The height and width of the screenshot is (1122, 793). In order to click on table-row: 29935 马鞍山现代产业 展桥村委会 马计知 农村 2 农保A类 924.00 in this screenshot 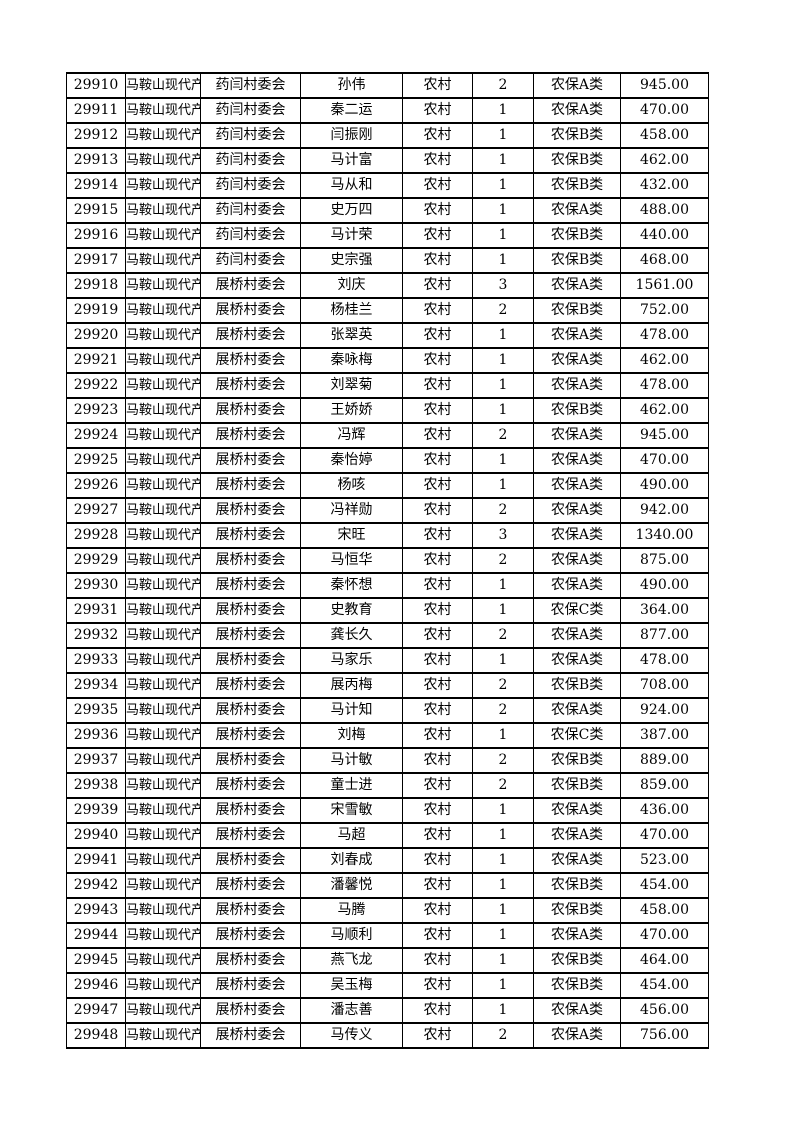, I will do `click(387, 710)`.